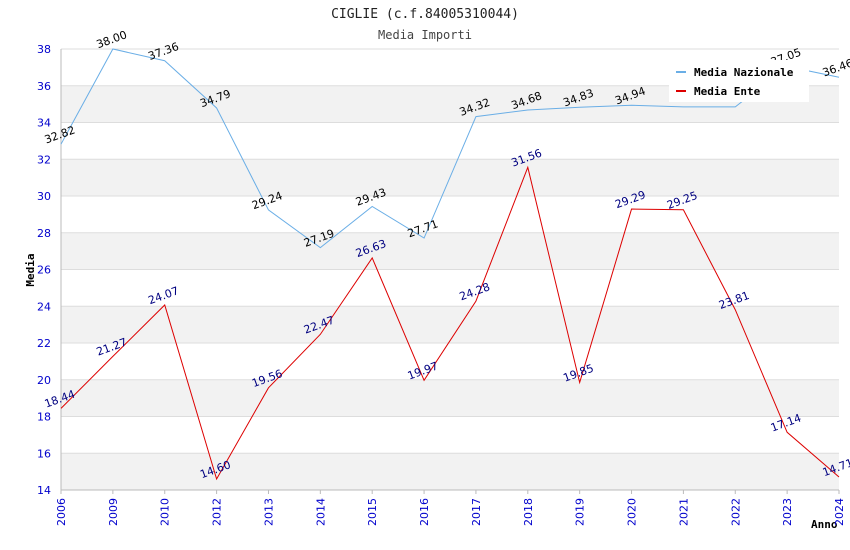 This screenshot has height=550, width=850. I want to click on y-tick-label: 20, so click(44, 380).